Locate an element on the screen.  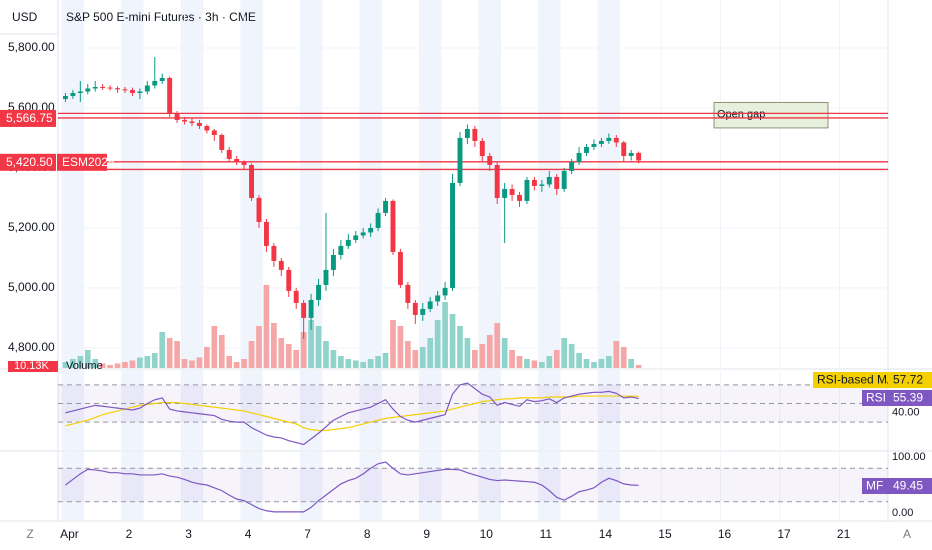
x-tick-label: 2 is located at coordinates (129, 534).